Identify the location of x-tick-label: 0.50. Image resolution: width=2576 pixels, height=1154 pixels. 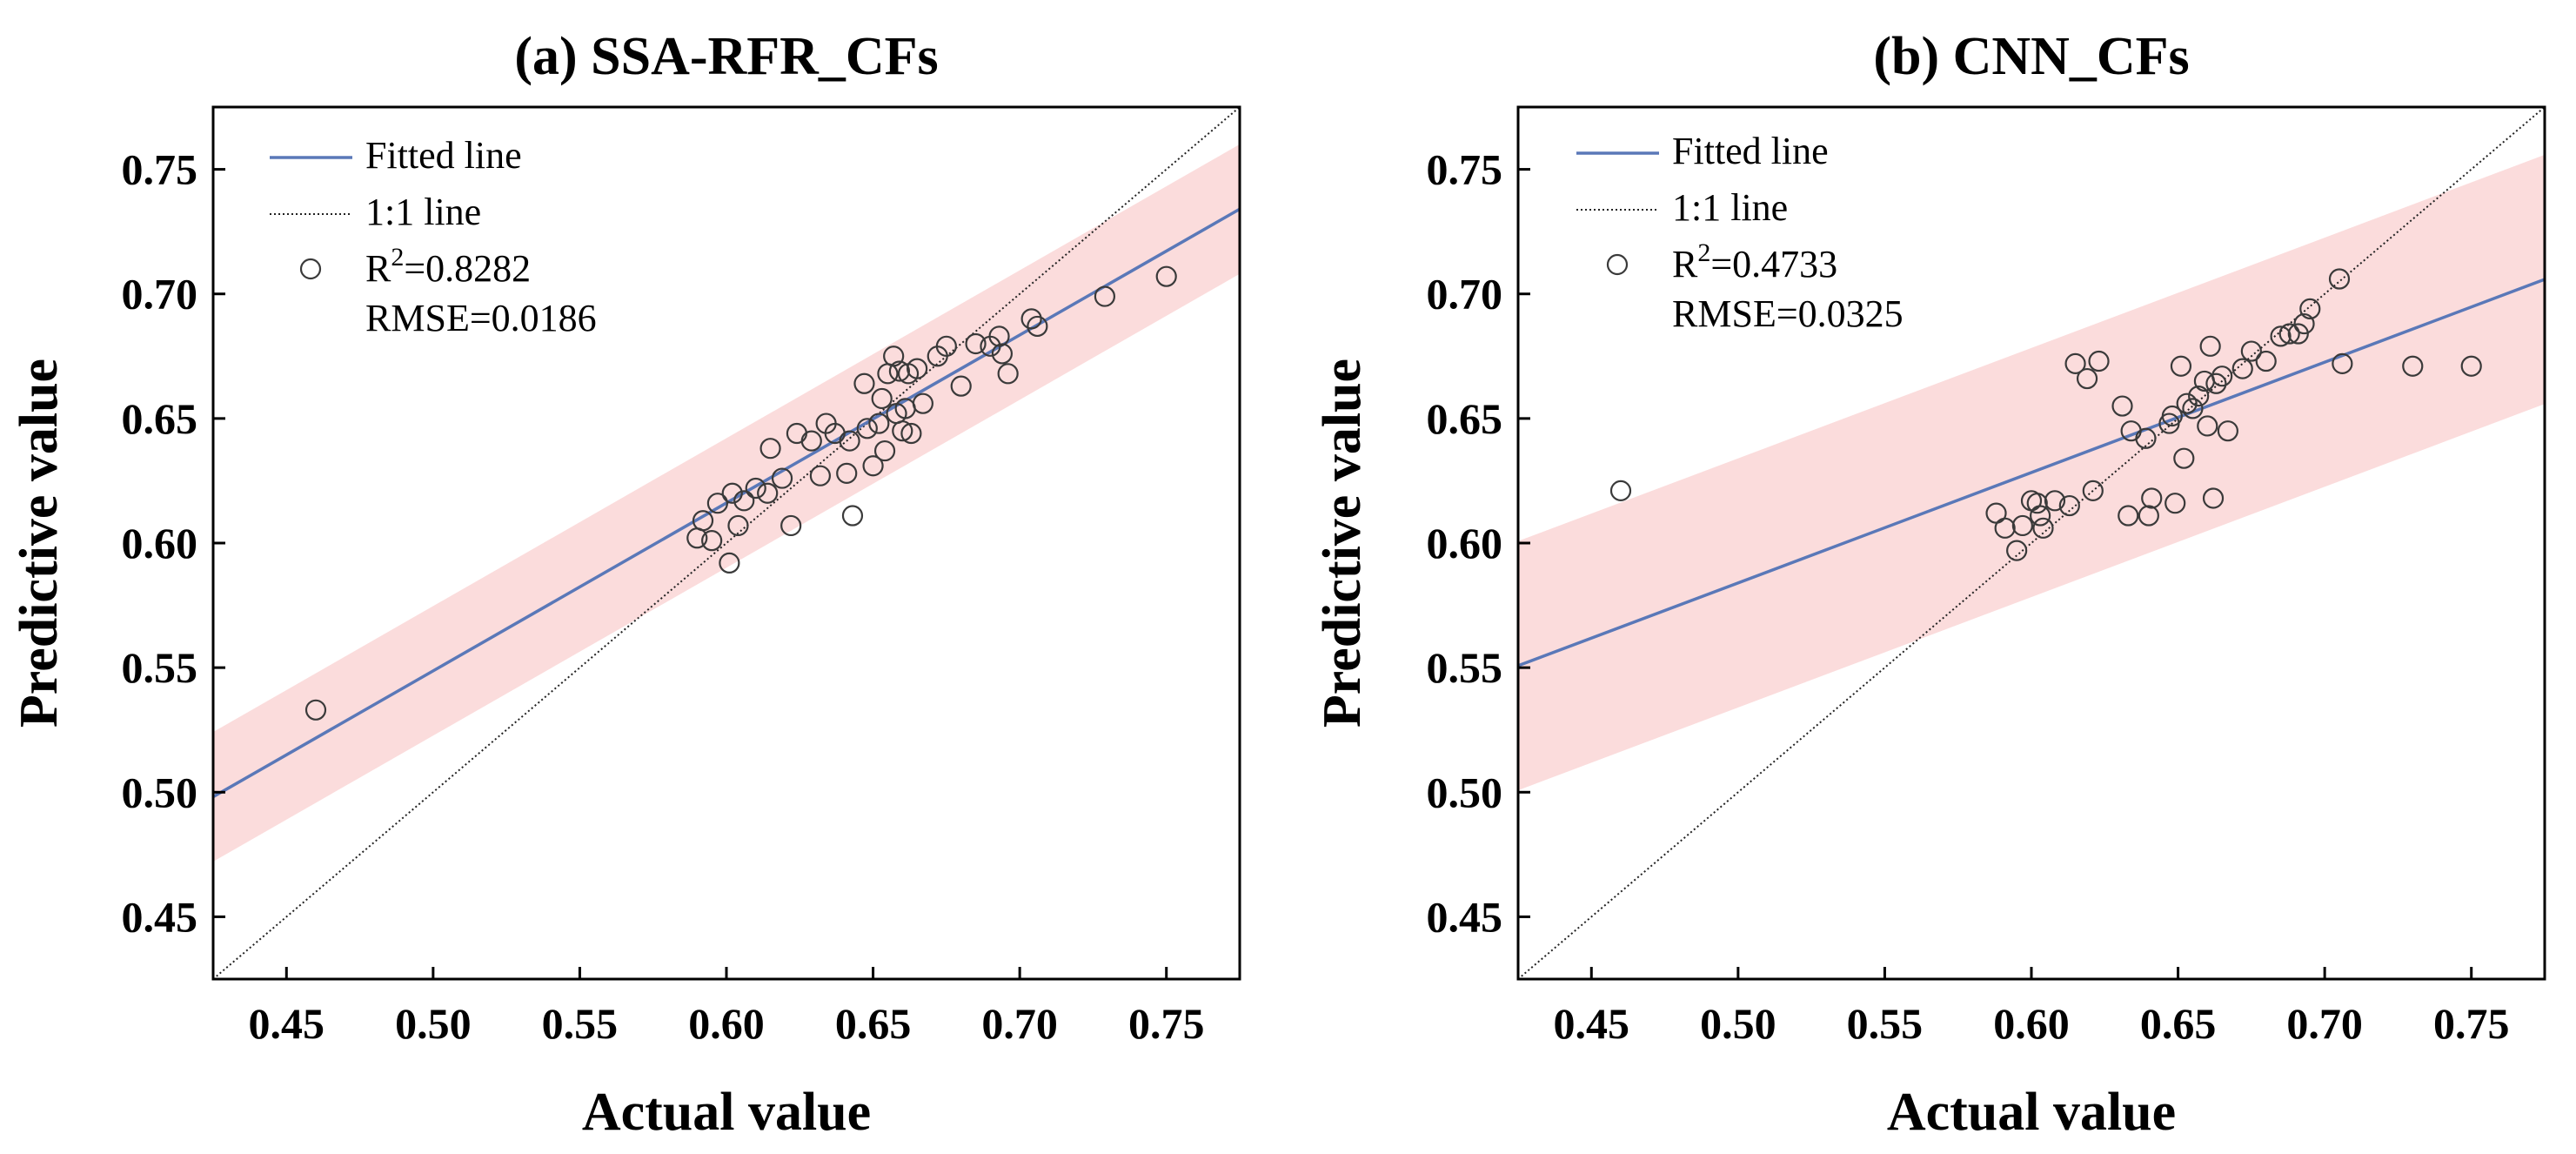
(1738, 1023).